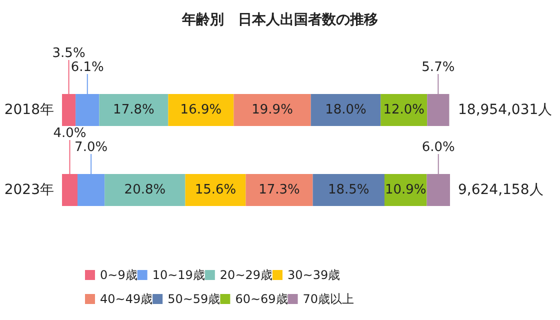 This screenshot has height=320, width=560. What do you see at coordinates (328, 299) in the screenshot?
I see `legend-label: 70歳以上` at bounding box center [328, 299].